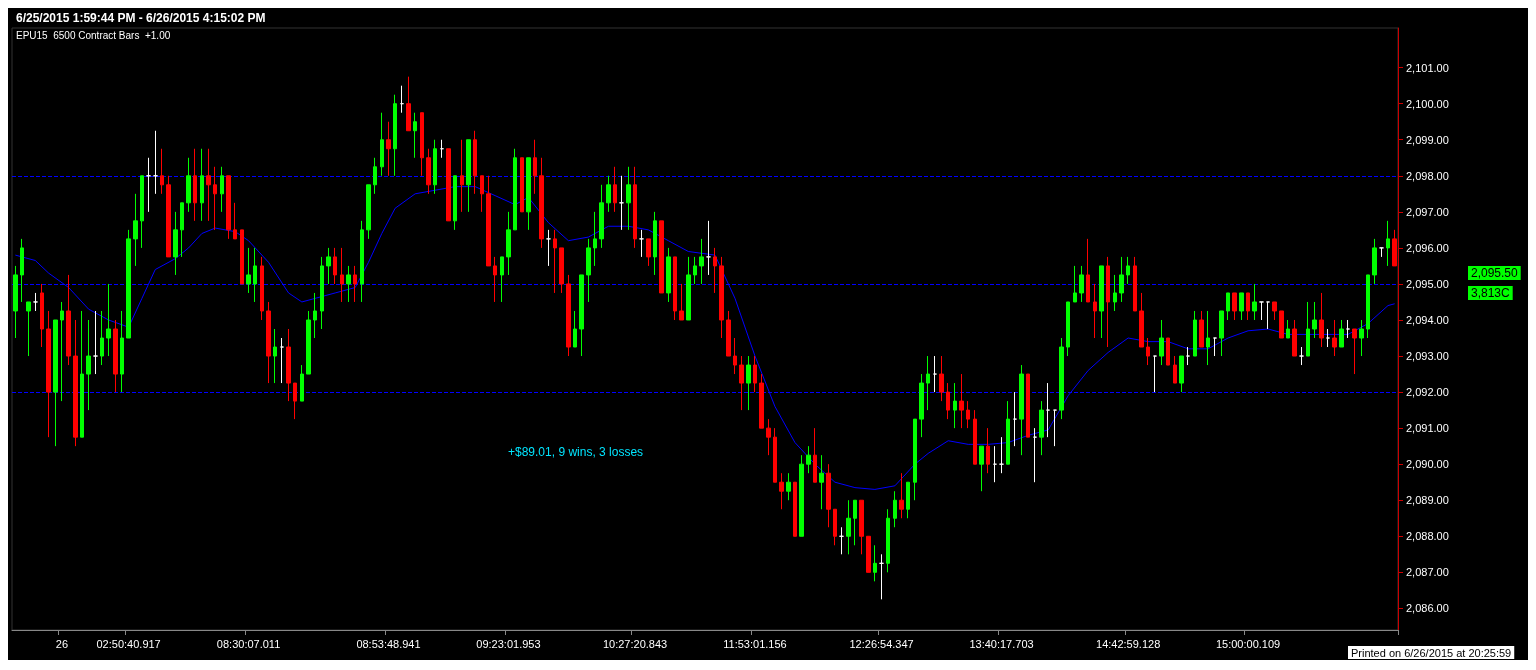  What do you see at coordinates (1427, 211) in the screenshot?
I see `y-tick-label: 2,097.00` at bounding box center [1427, 211].